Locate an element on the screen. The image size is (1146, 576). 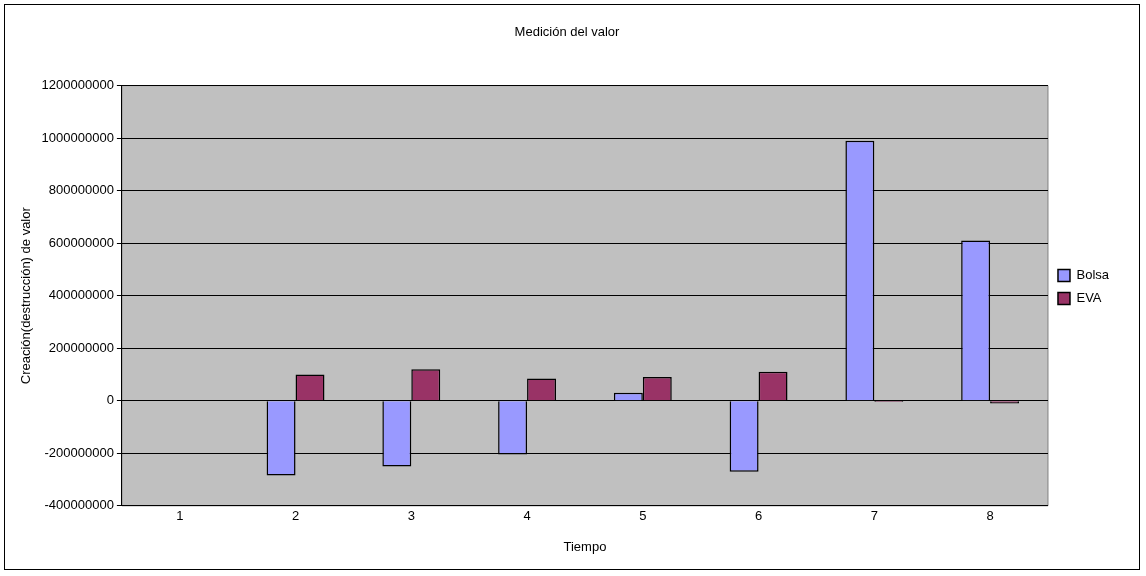
x-tick-label: 5 is located at coordinates (643, 516).